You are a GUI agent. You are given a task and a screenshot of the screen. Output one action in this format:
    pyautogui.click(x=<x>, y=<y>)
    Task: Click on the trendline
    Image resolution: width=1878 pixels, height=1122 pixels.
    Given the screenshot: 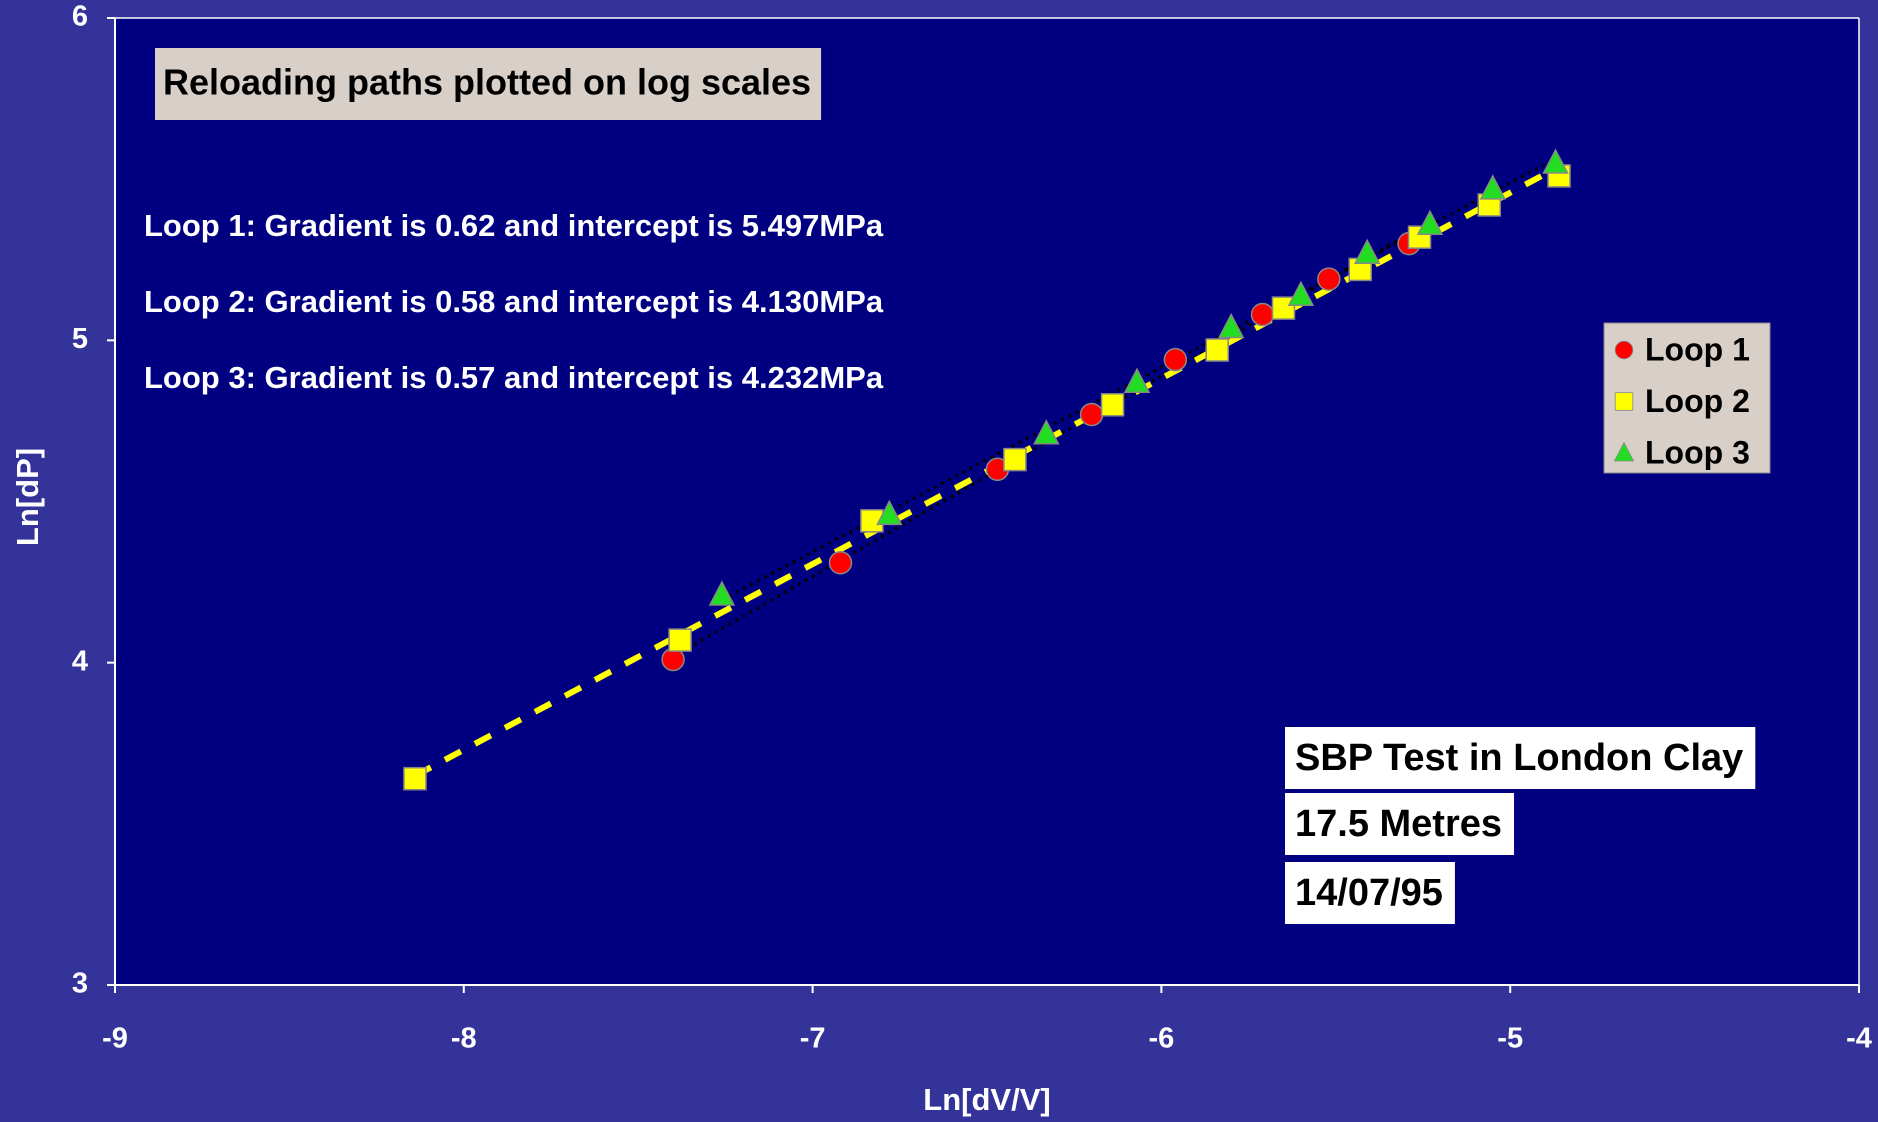 What is the action you would take?
    pyautogui.click(x=1041, y=445)
    